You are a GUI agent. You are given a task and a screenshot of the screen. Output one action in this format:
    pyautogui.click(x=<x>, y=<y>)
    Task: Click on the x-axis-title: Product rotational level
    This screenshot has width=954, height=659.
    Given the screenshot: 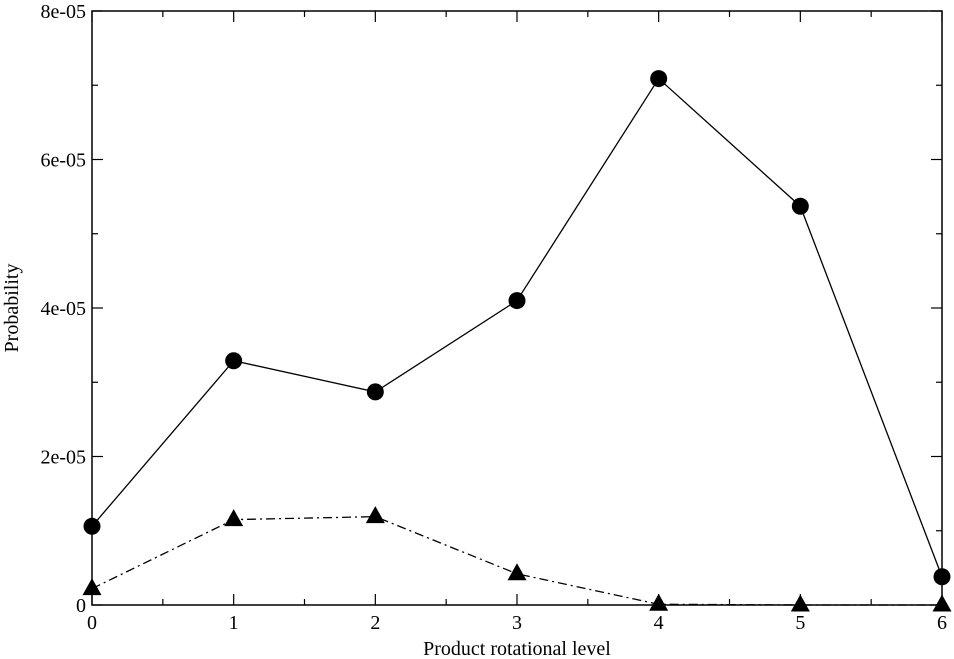 What is the action you would take?
    pyautogui.click(x=517, y=648)
    